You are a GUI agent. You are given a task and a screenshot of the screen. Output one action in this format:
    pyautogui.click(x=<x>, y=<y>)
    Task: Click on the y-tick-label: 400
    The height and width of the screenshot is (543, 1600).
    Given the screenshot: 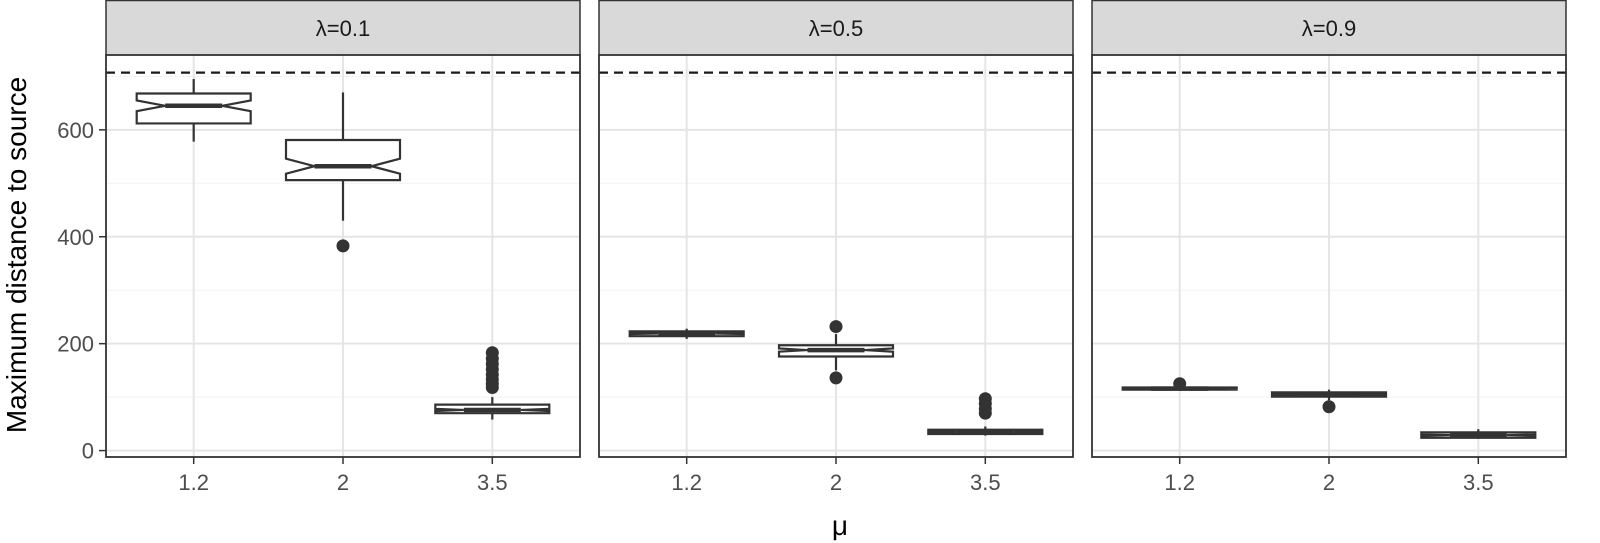 What is the action you would take?
    pyautogui.click(x=75, y=237)
    